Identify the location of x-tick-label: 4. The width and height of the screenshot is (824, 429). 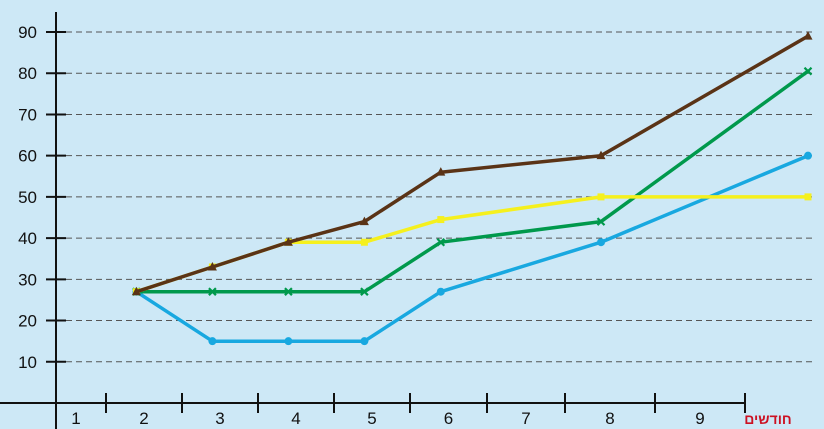
(295, 418).